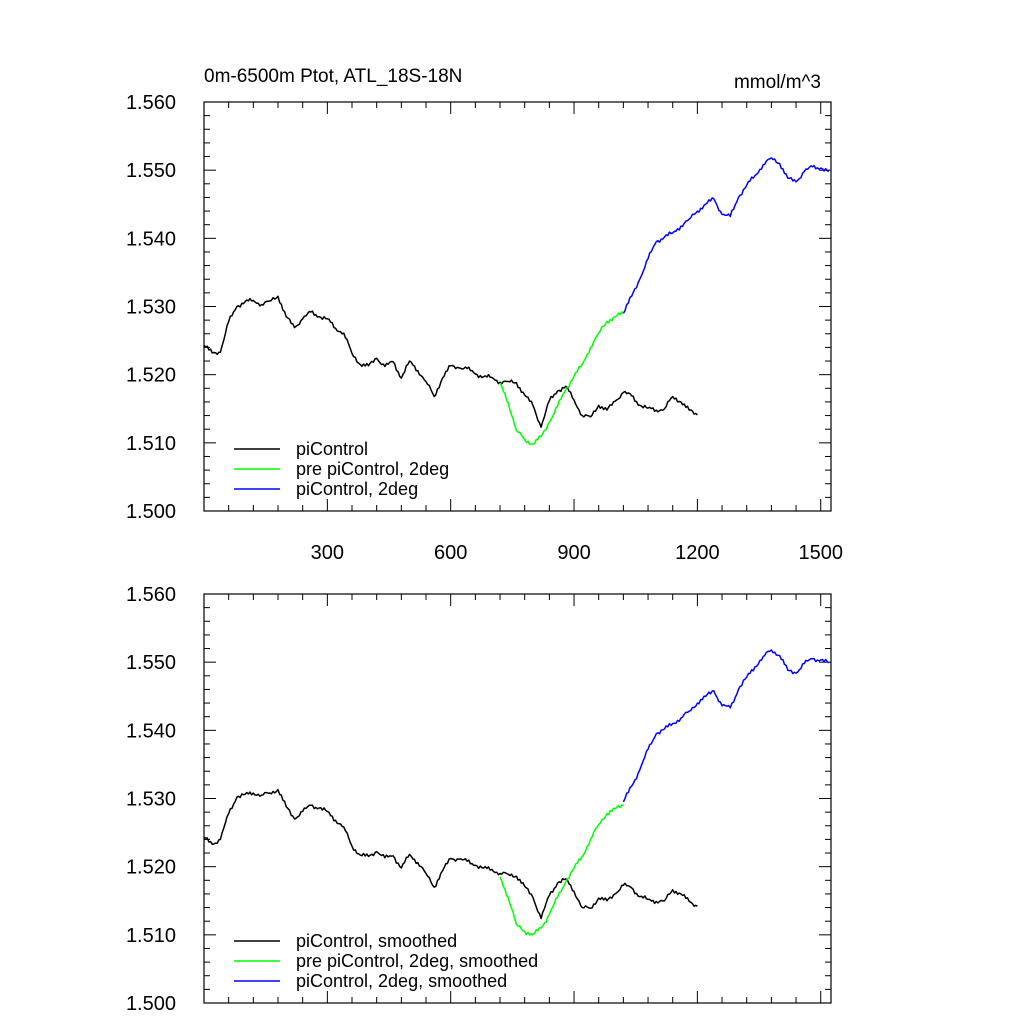 Image resolution: width=1024 pixels, height=1024 pixels. Describe the element at coordinates (820, 553) in the screenshot. I see `x-tick-label: 1500` at that location.